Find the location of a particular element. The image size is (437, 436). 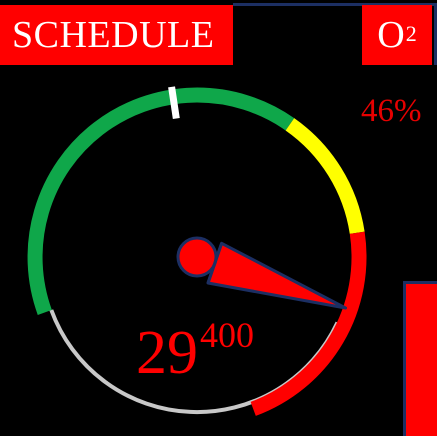

altitude-readout: 29400 is located at coordinates (195, 355).